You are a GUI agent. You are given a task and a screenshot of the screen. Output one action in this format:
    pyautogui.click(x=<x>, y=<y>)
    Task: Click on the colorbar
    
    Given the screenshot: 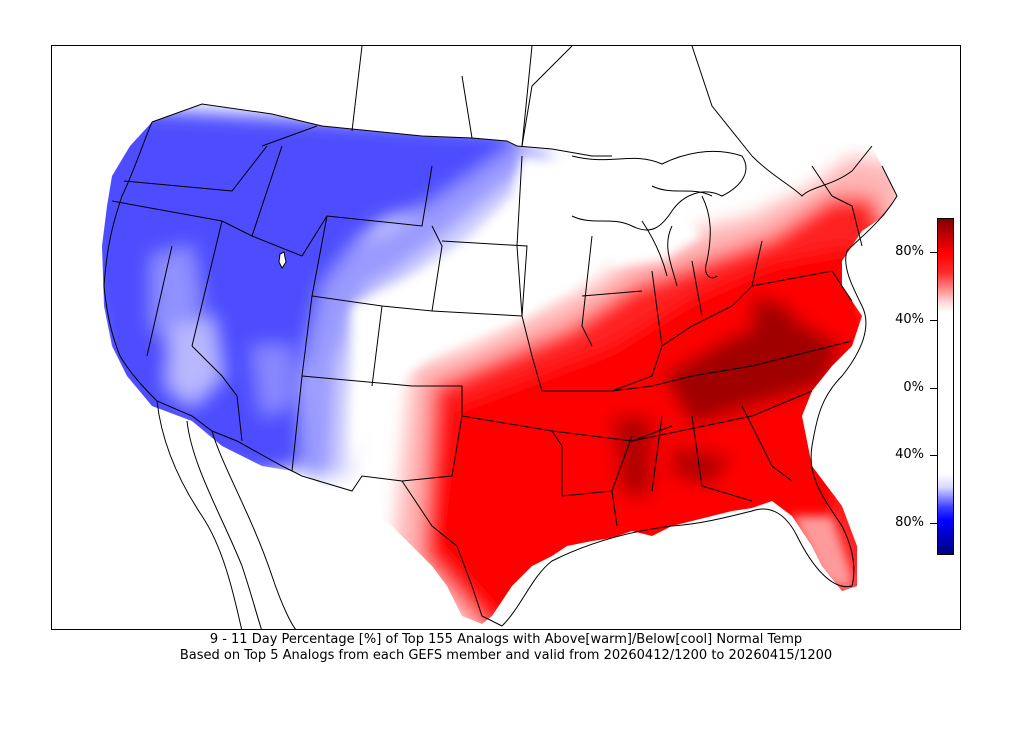 What is the action you would take?
    pyautogui.click(x=945, y=386)
    